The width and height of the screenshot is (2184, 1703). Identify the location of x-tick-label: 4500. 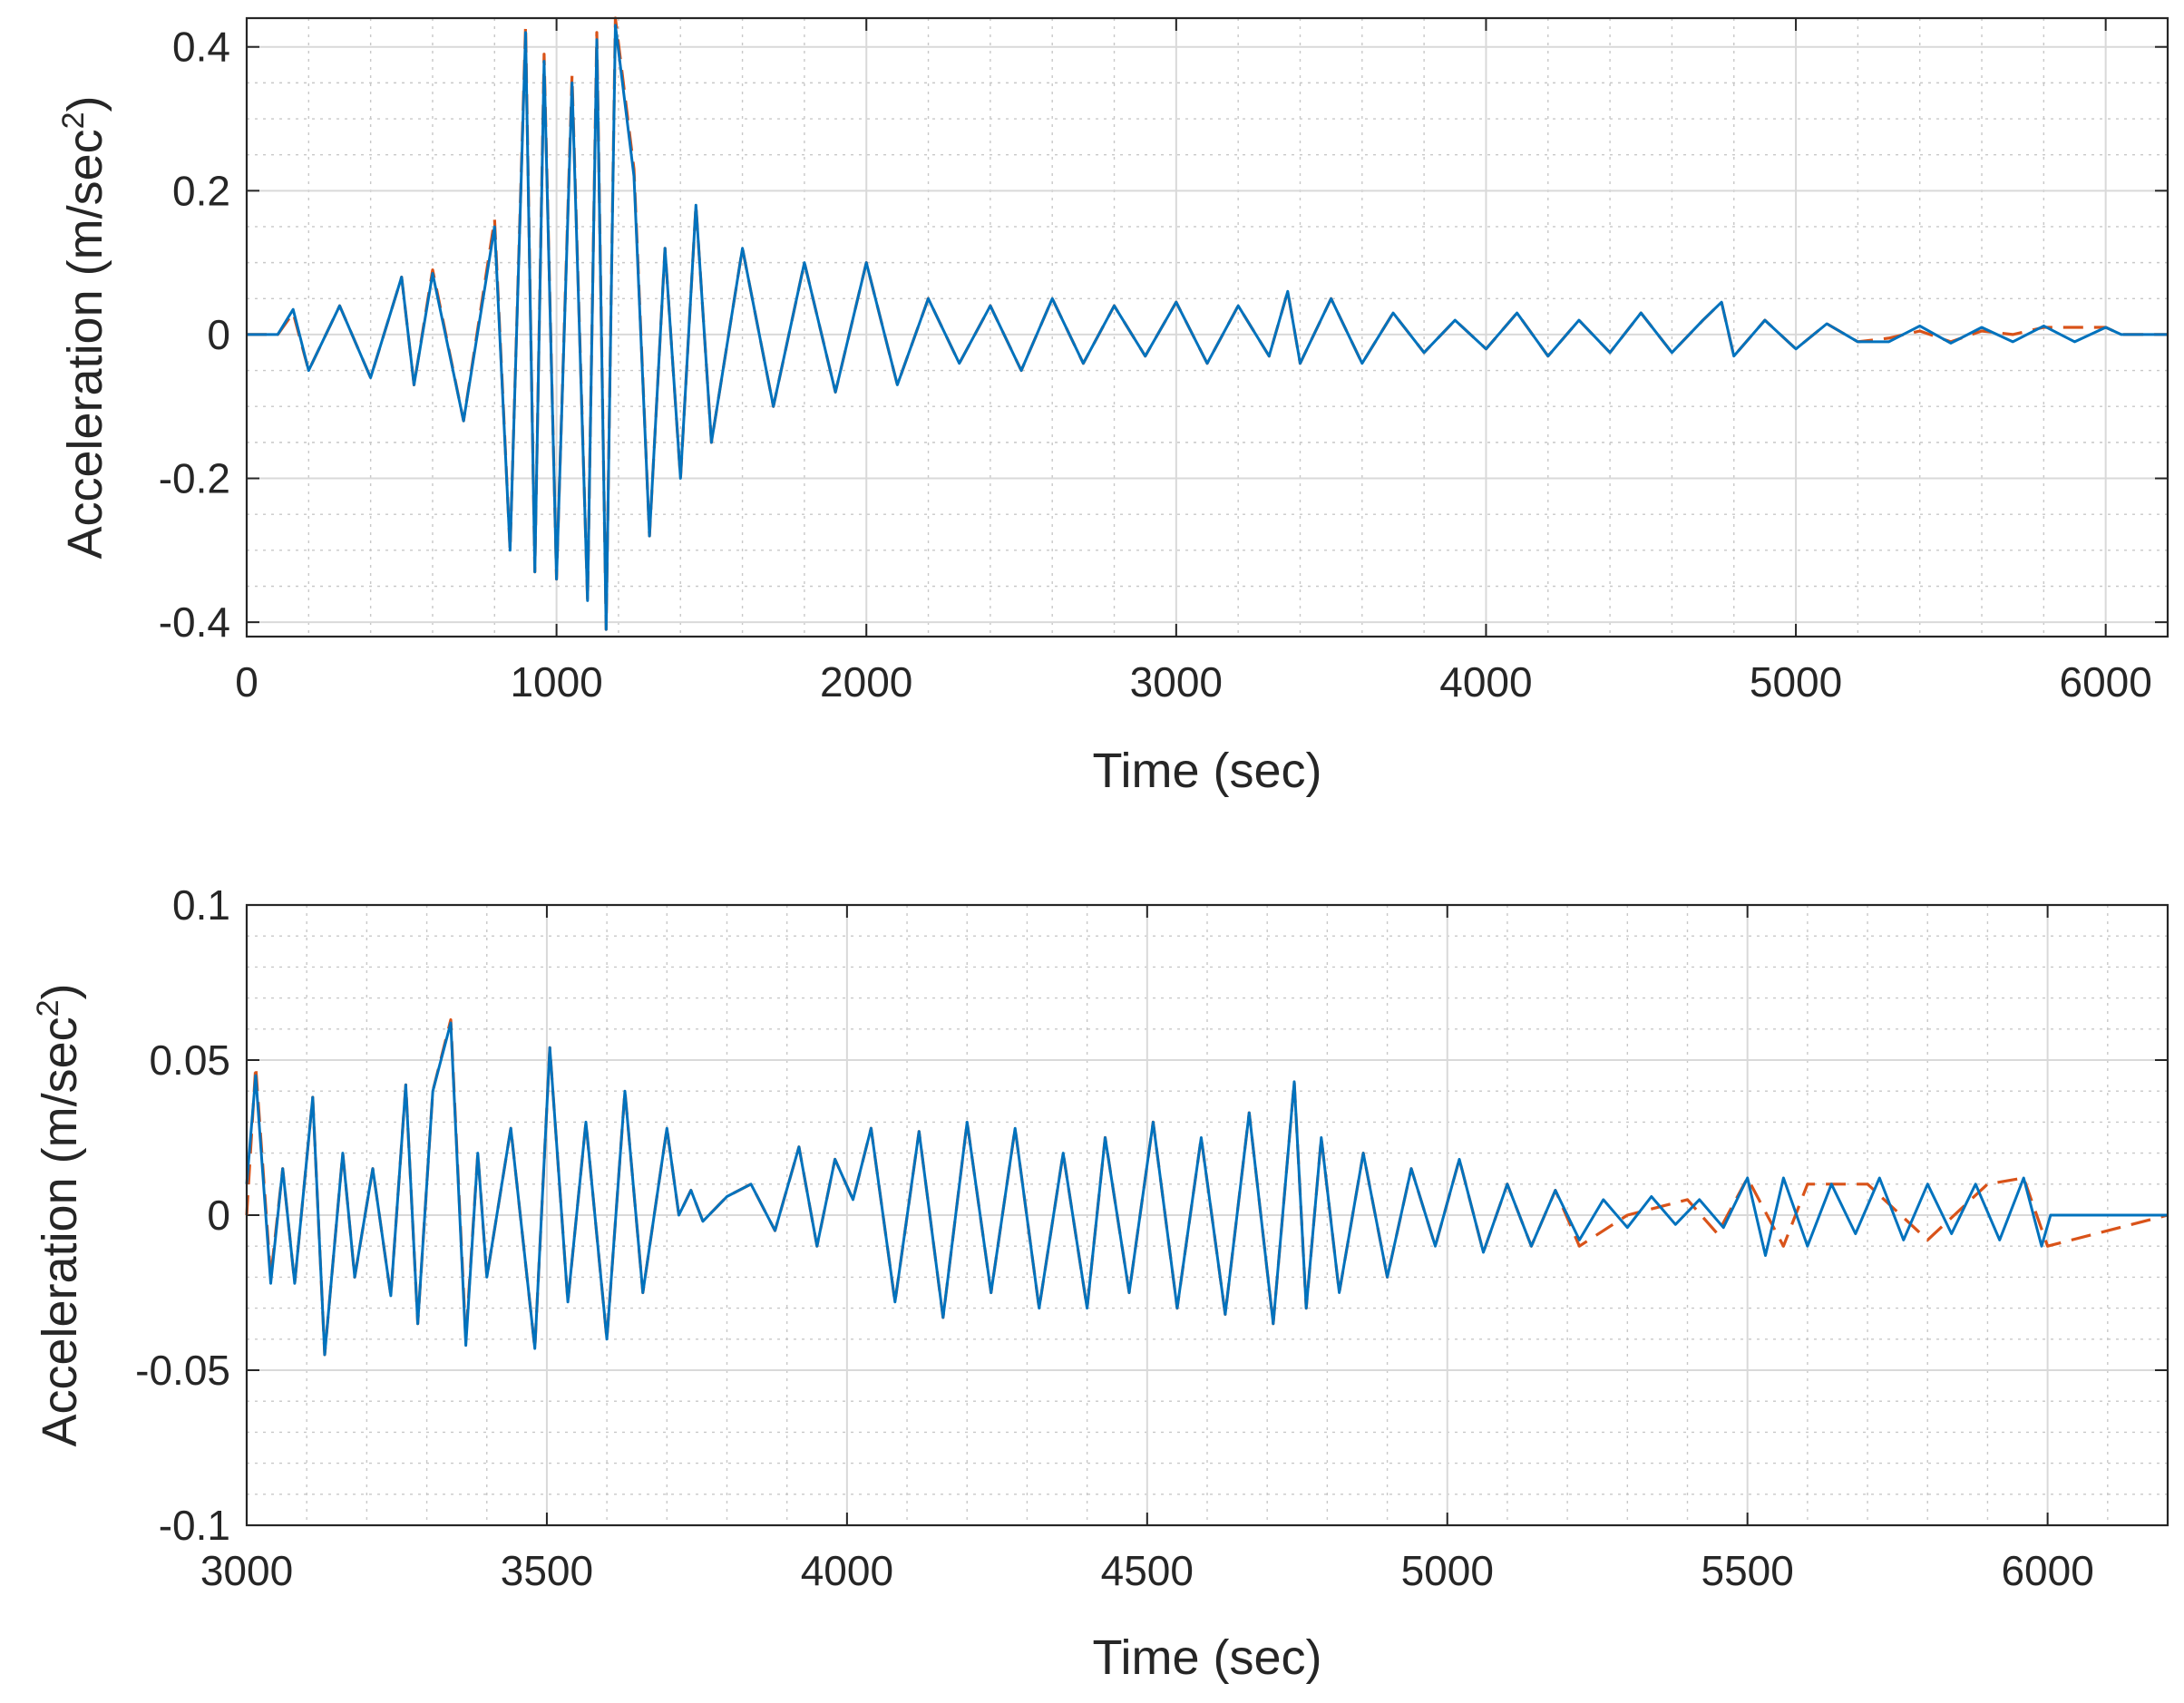
(1147, 1571).